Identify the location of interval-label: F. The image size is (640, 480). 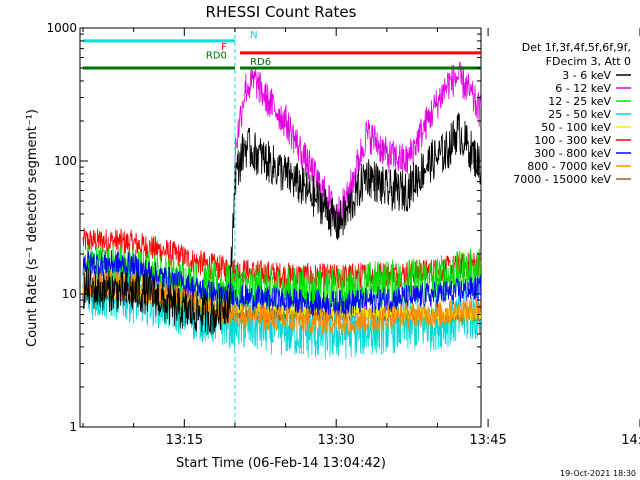
(224, 47).